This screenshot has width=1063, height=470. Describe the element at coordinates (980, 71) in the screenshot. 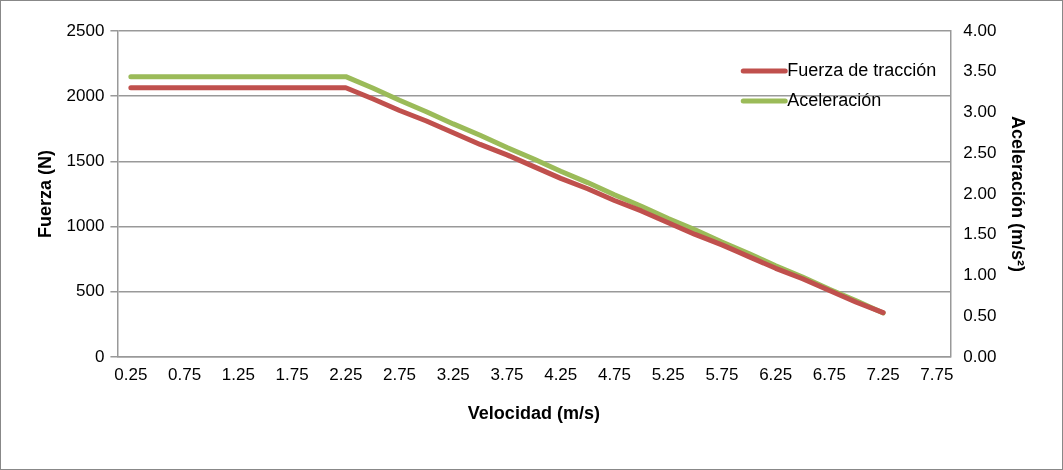

I see `y2-tick-label: 3.50` at that location.